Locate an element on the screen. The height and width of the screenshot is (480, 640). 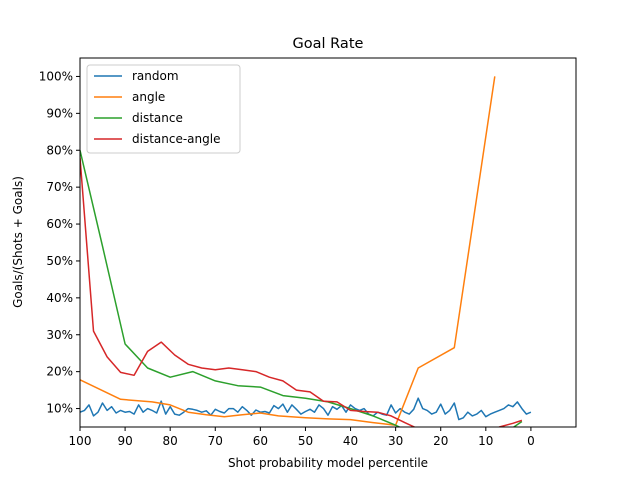
y-tick-label: 80% is located at coordinates (59, 150).